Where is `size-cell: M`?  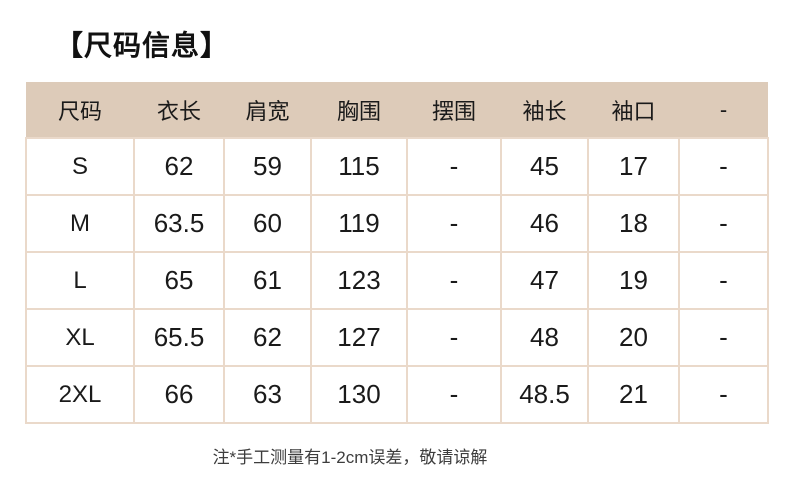 size-cell: M is located at coordinates (80, 223).